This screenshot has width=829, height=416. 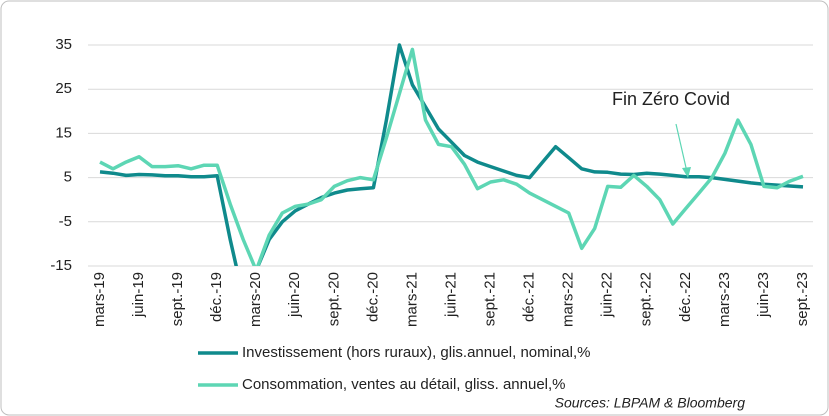 I want to click on x-tick-label: mars-20, so click(x=255, y=299).